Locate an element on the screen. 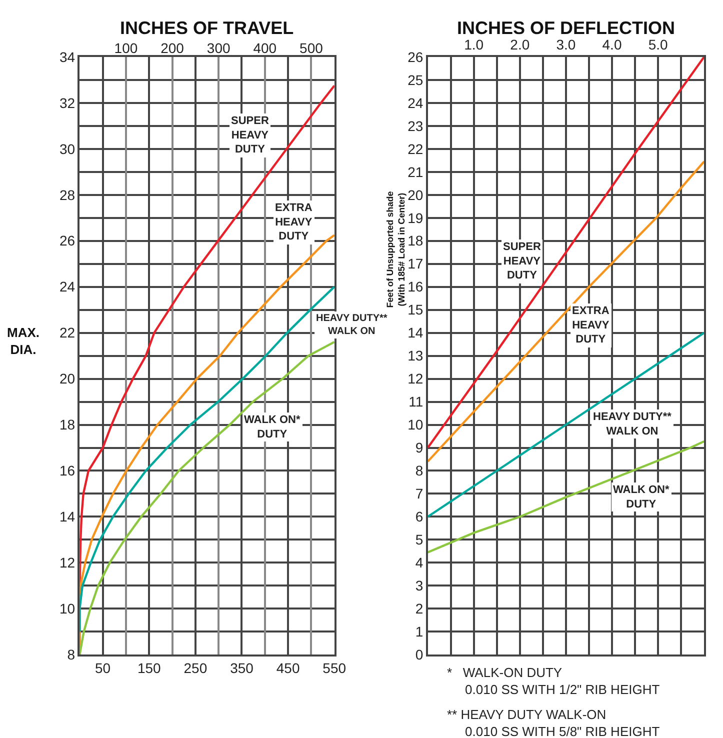 This screenshot has height=738, width=723. x2-tick-label: 400 is located at coordinates (265, 48).